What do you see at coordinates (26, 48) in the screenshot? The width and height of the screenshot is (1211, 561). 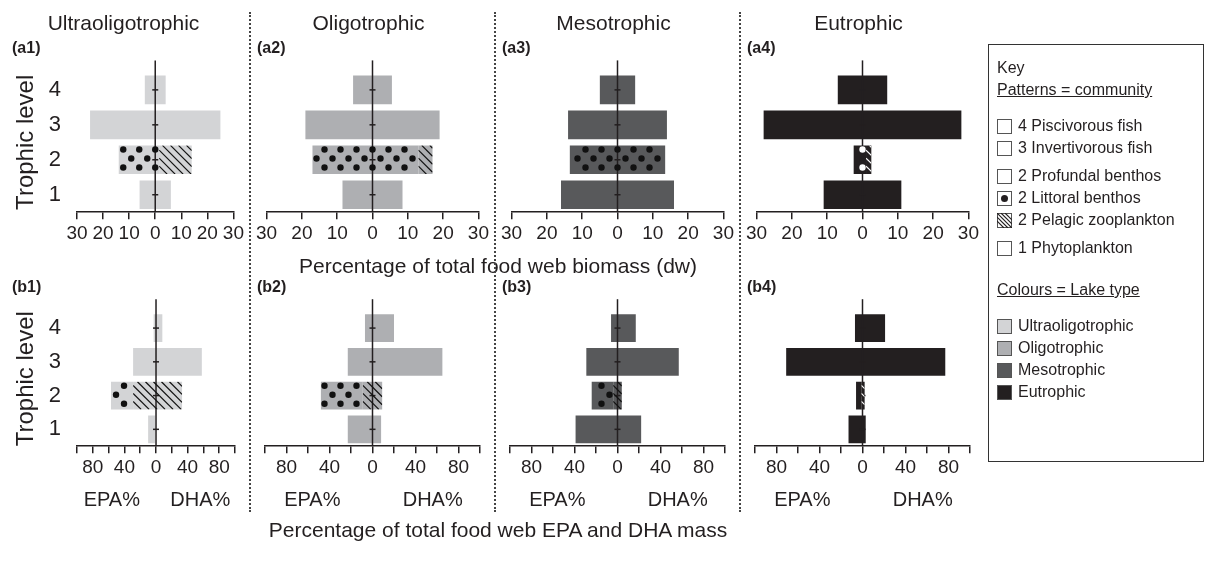 I see `chart-subtitle: (a1)` at bounding box center [26, 48].